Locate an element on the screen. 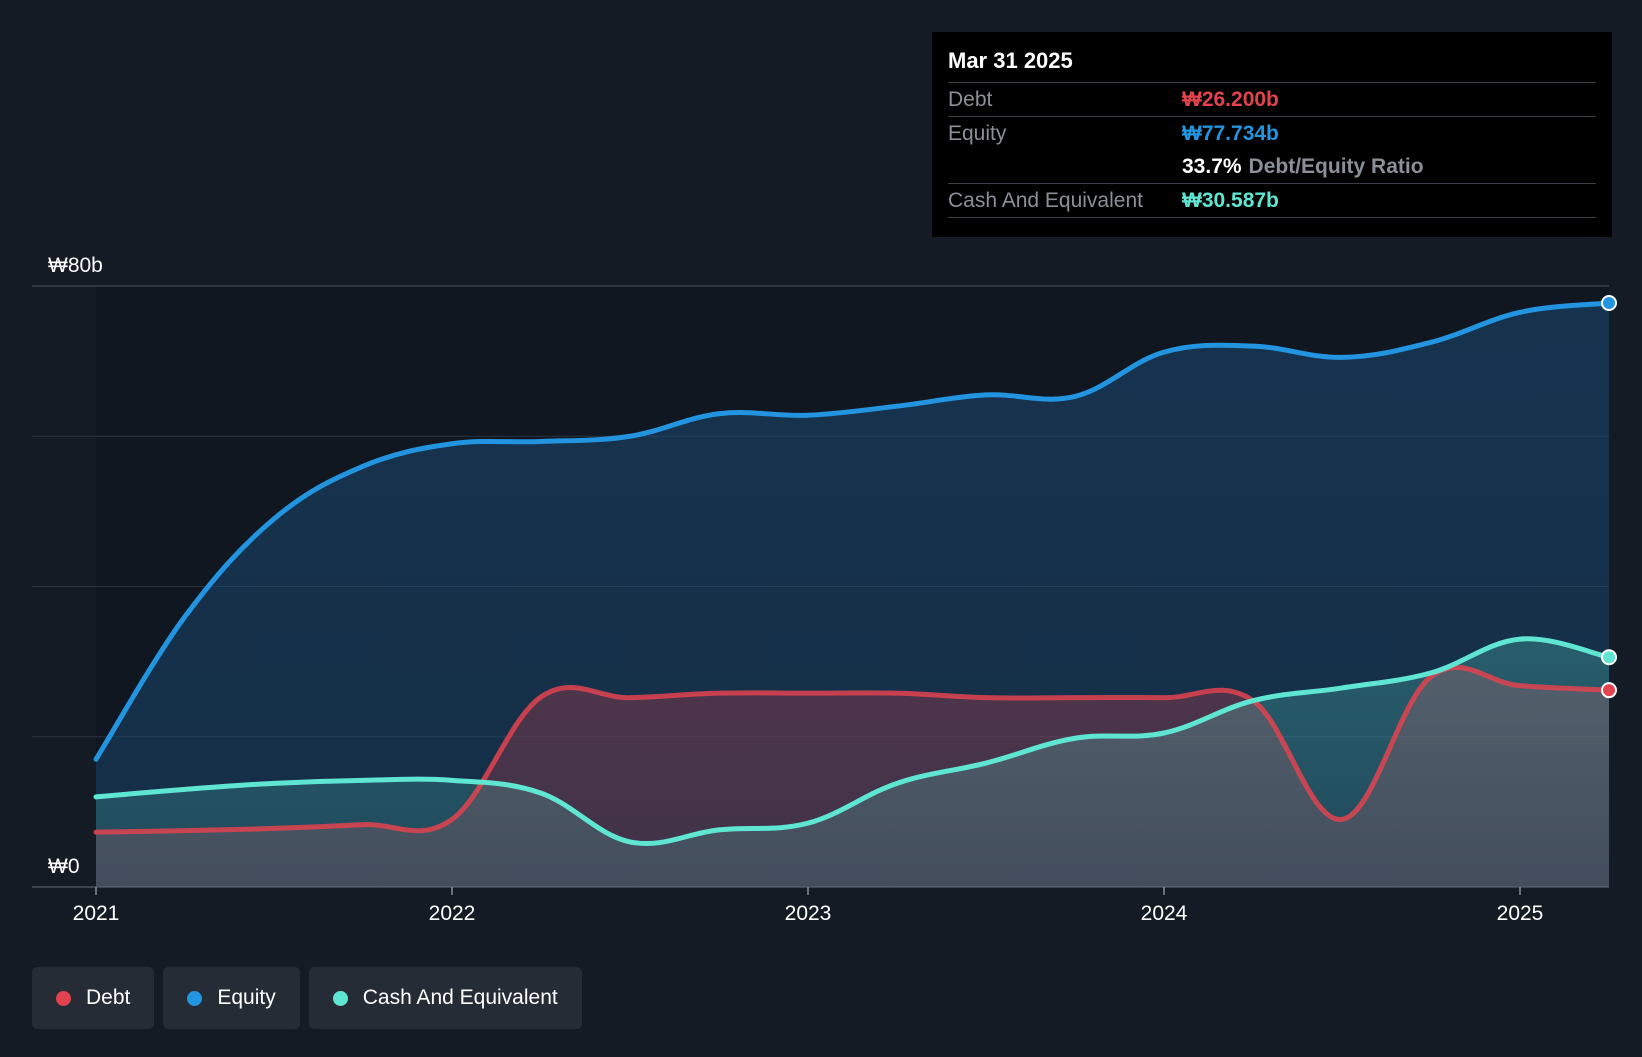 The image size is (1642, 1057). cash-dot-icon is located at coordinates (340, 998).